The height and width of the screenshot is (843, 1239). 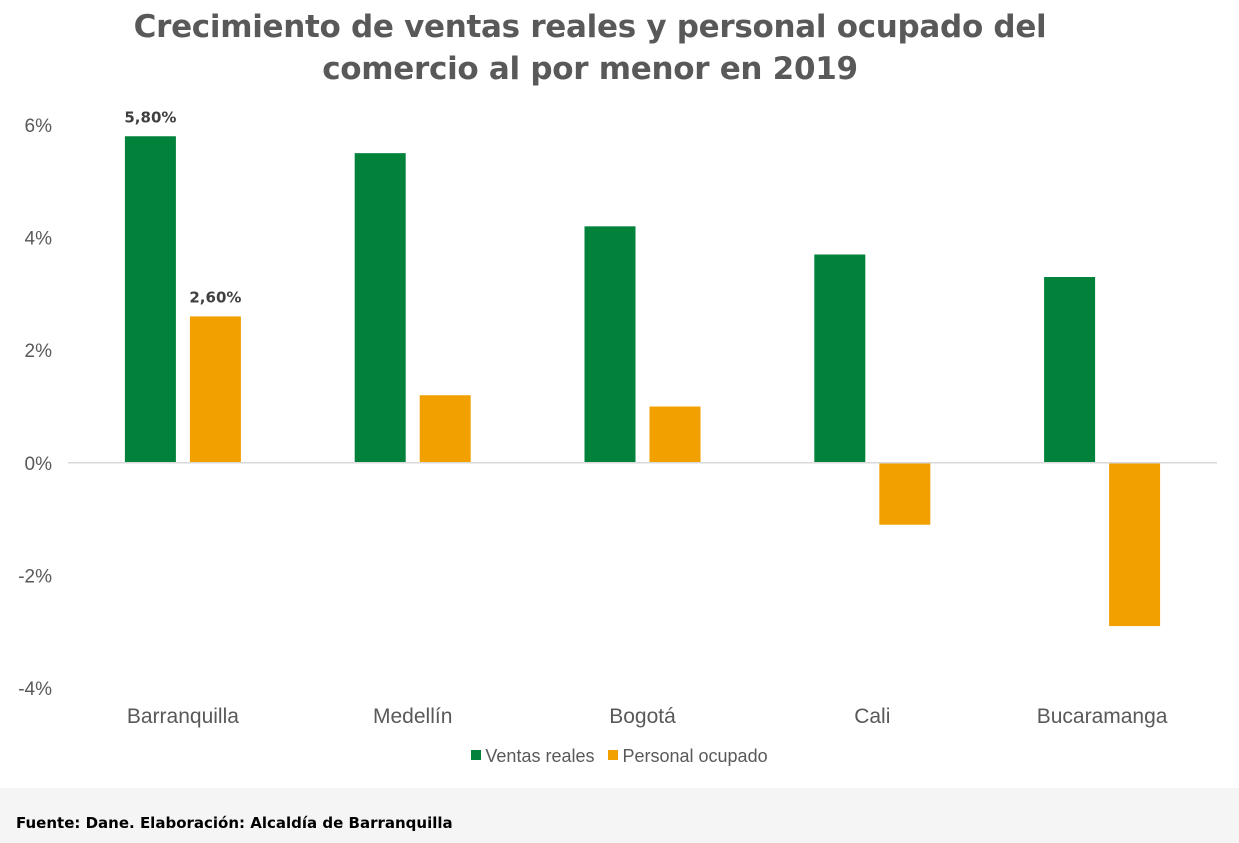 What do you see at coordinates (695, 756) in the screenshot?
I see `legend-label: Personal ocupado` at bounding box center [695, 756].